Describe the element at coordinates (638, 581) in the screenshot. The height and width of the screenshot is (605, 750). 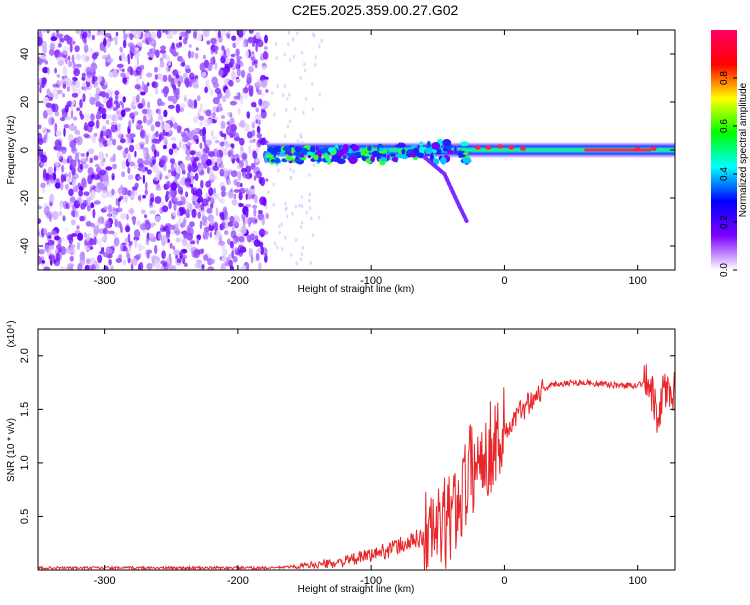
I see `snr-x-tick-label: 100` at that location.